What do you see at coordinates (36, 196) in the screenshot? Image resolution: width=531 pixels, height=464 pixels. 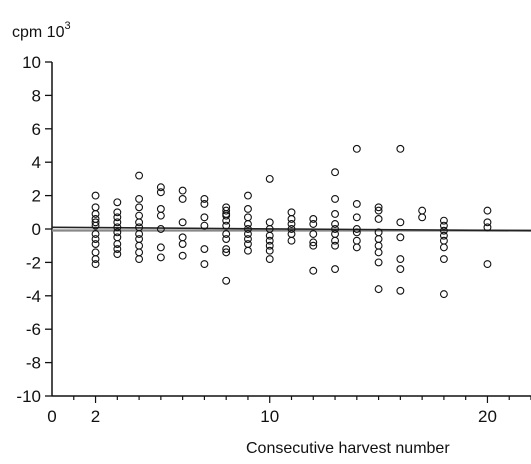 I see `y-tick-label: 2` at bounding box center [36, 196].